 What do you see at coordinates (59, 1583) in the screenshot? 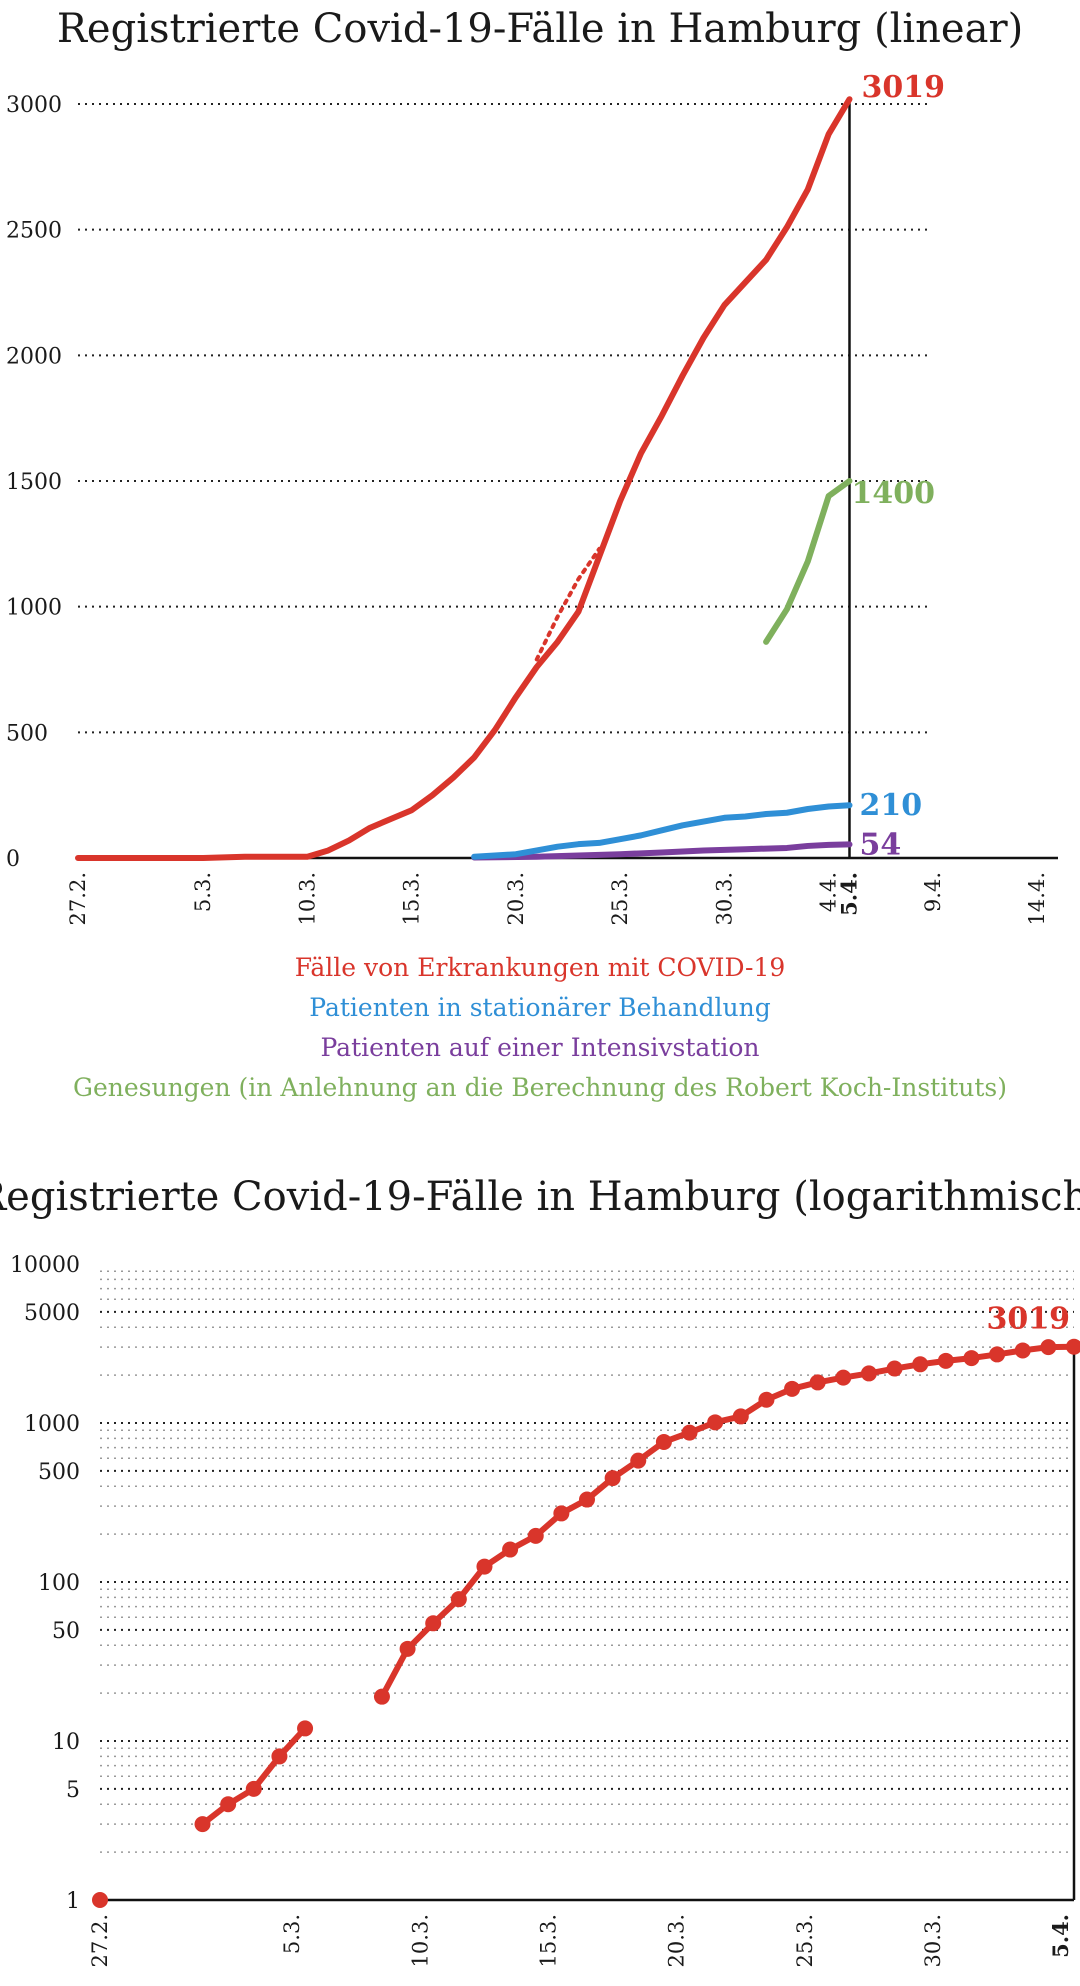
I see `y-tick-label: 100` at bounding box center [59, 1583].